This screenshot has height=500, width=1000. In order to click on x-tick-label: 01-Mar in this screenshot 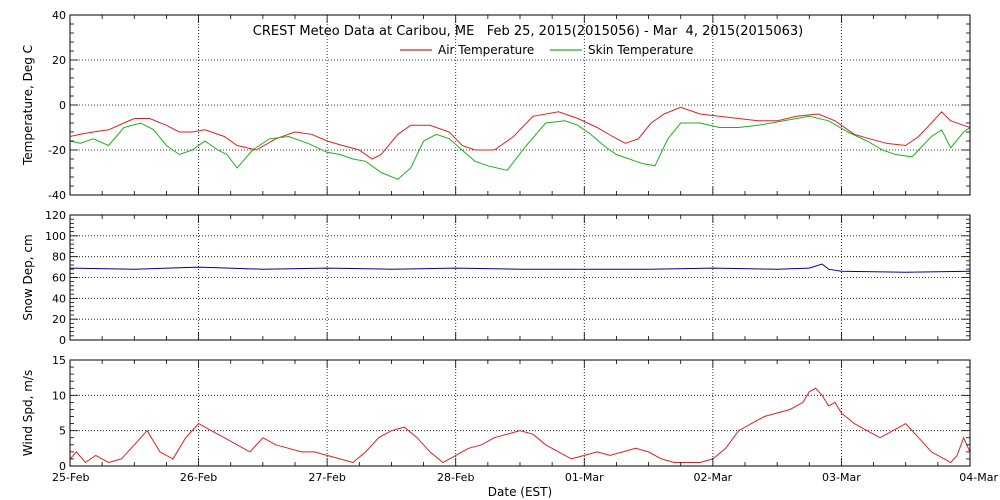, I will do `click(584, 477)`.